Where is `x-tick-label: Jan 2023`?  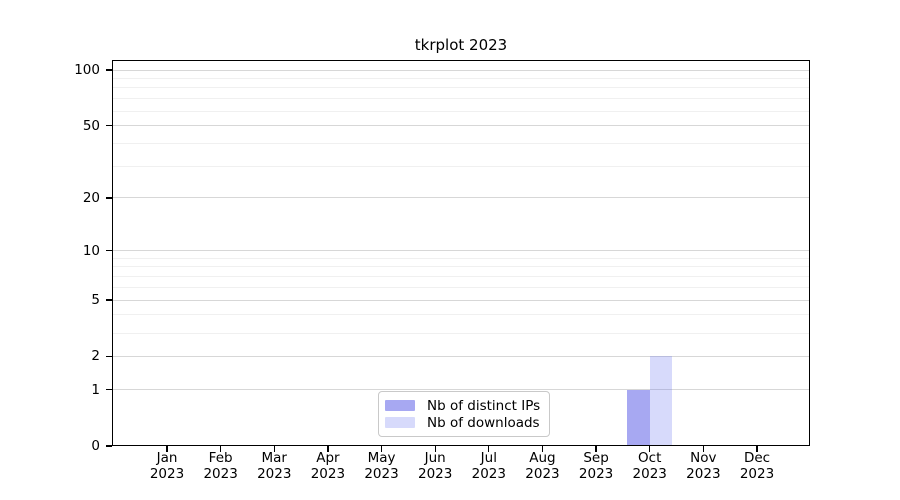
x-tick-label: Jan 2023 is located at coordinates (167, 466).